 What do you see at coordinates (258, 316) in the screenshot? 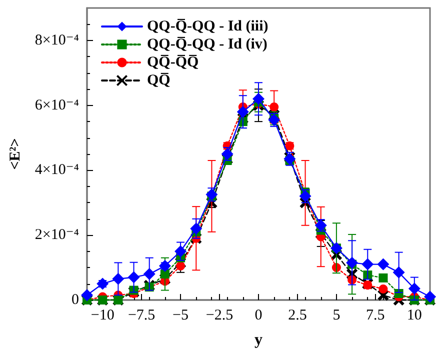
I see `x-tick-label: 0` at bounding box center [258, 316].